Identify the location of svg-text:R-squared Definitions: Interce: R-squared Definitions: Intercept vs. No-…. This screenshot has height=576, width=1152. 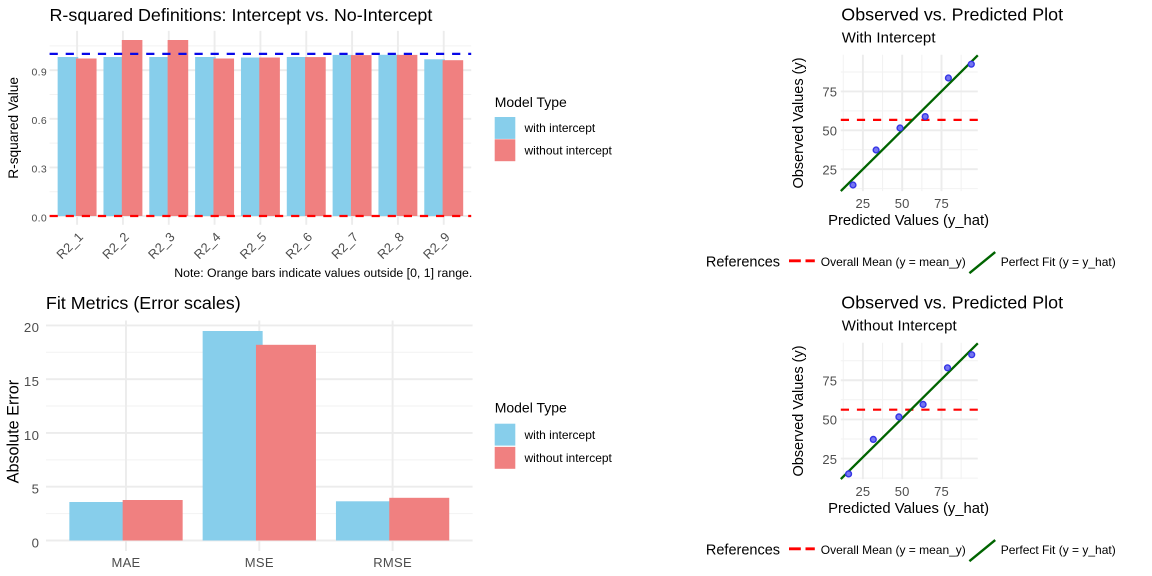
(241, 15).